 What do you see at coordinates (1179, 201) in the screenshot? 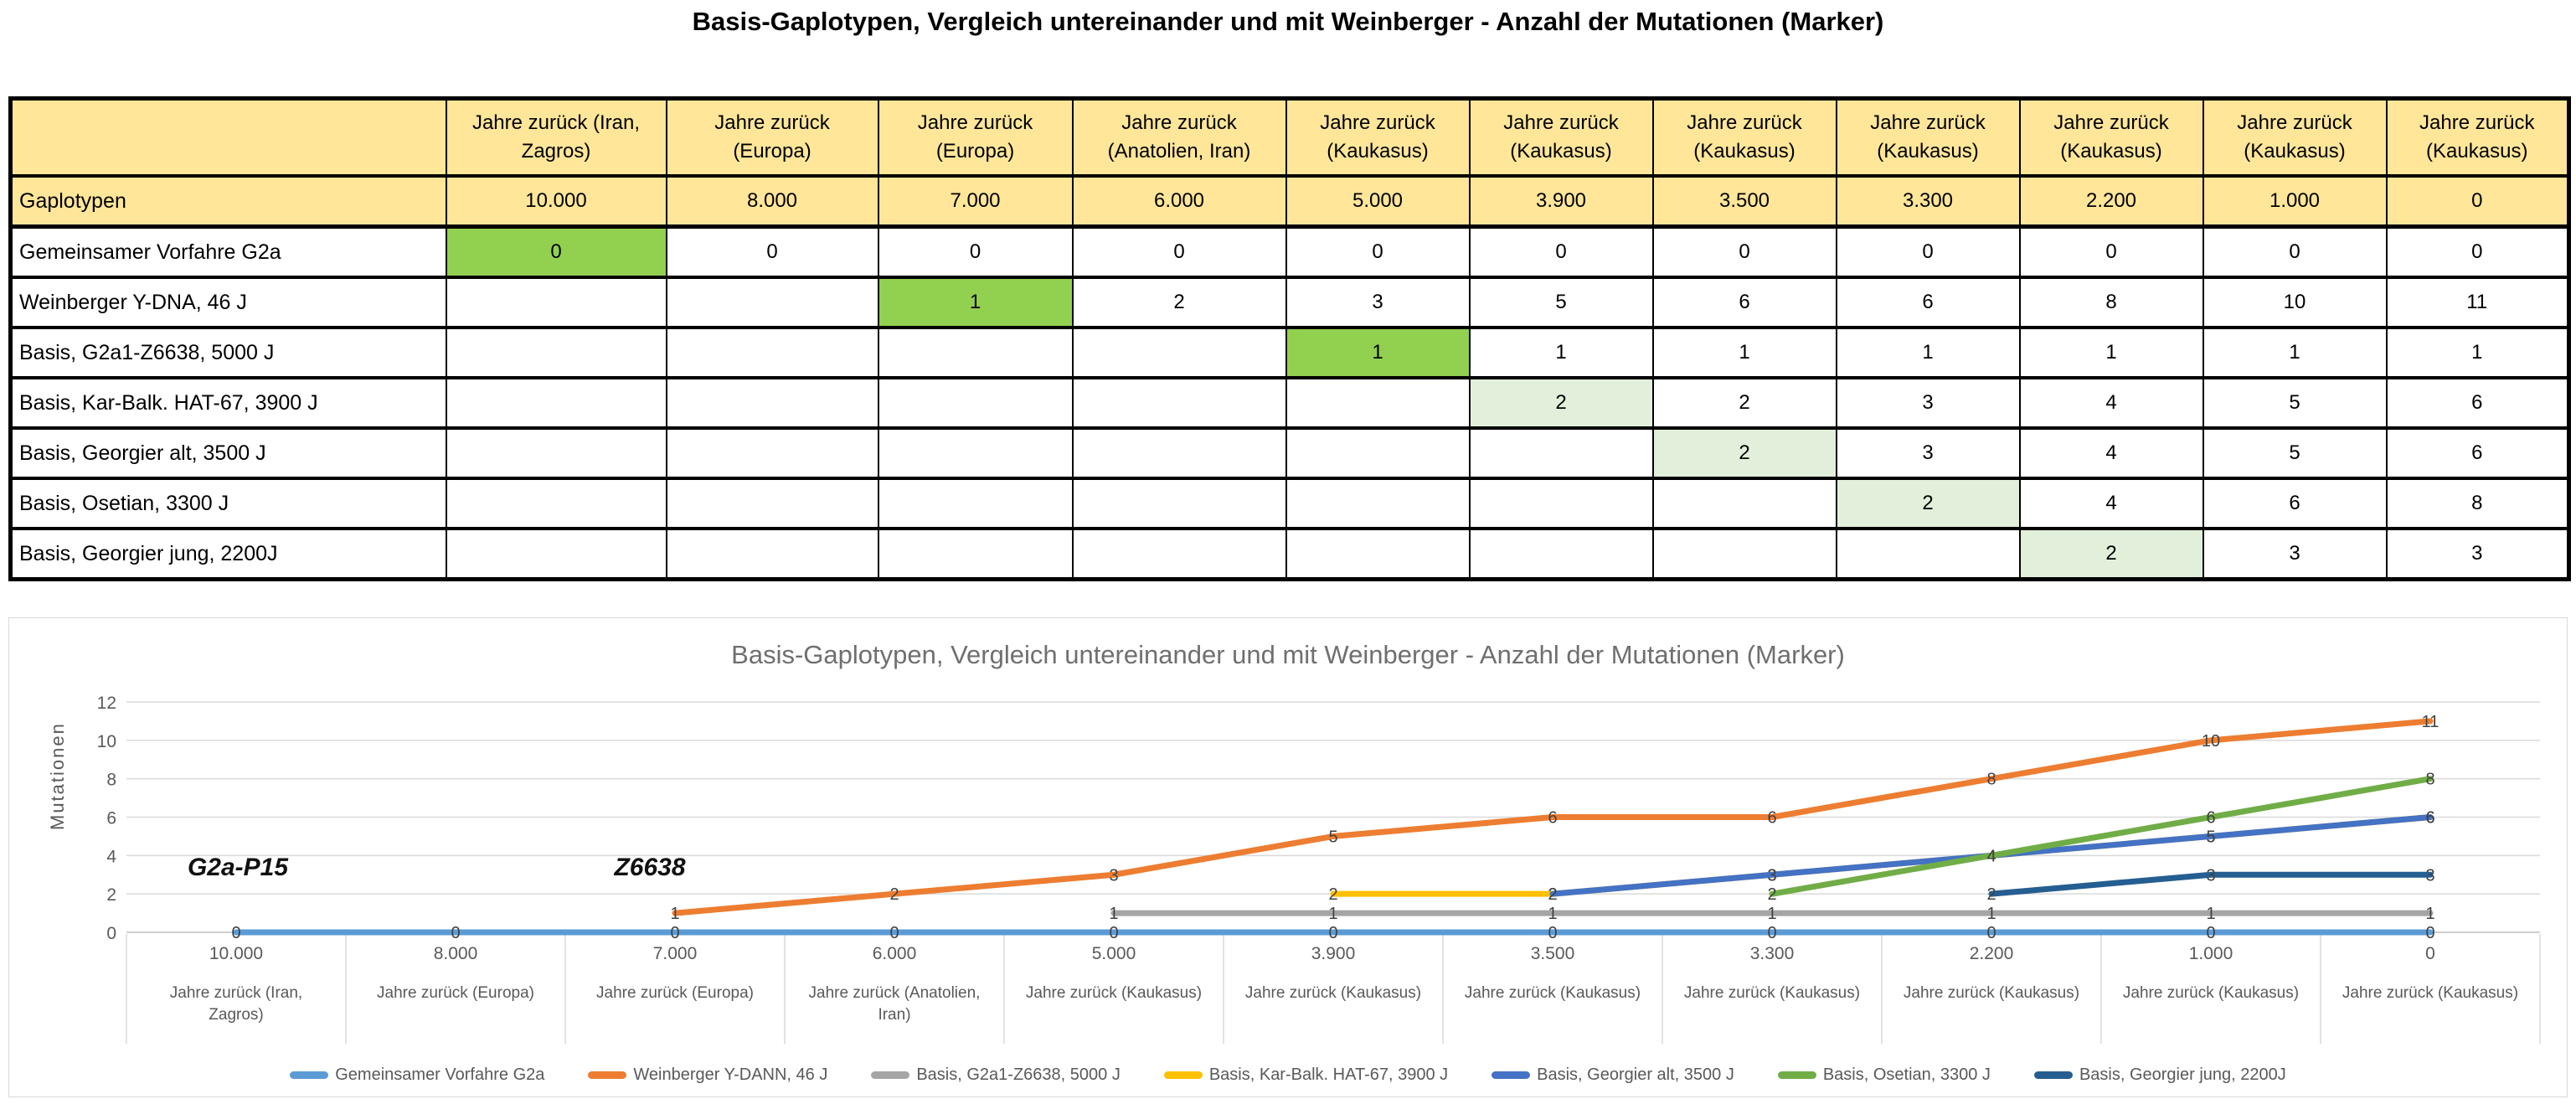
I see `years-cell: 6.000` at bounding box center [1179, 201].